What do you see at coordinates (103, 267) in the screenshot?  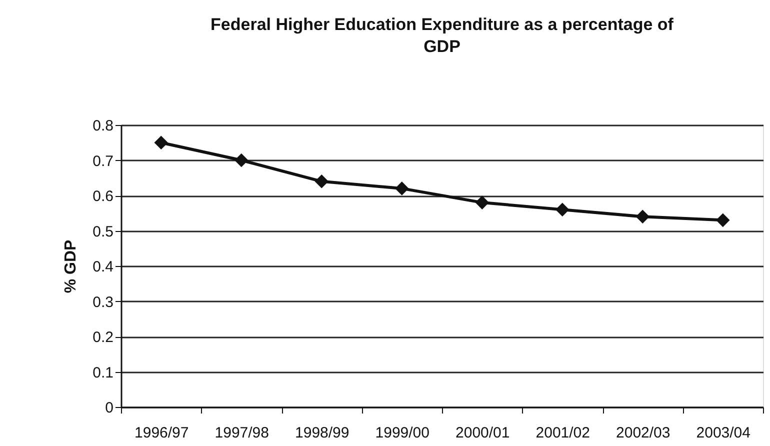 I see `y-tick-label: 0.4` at bounding box center [103, 267].